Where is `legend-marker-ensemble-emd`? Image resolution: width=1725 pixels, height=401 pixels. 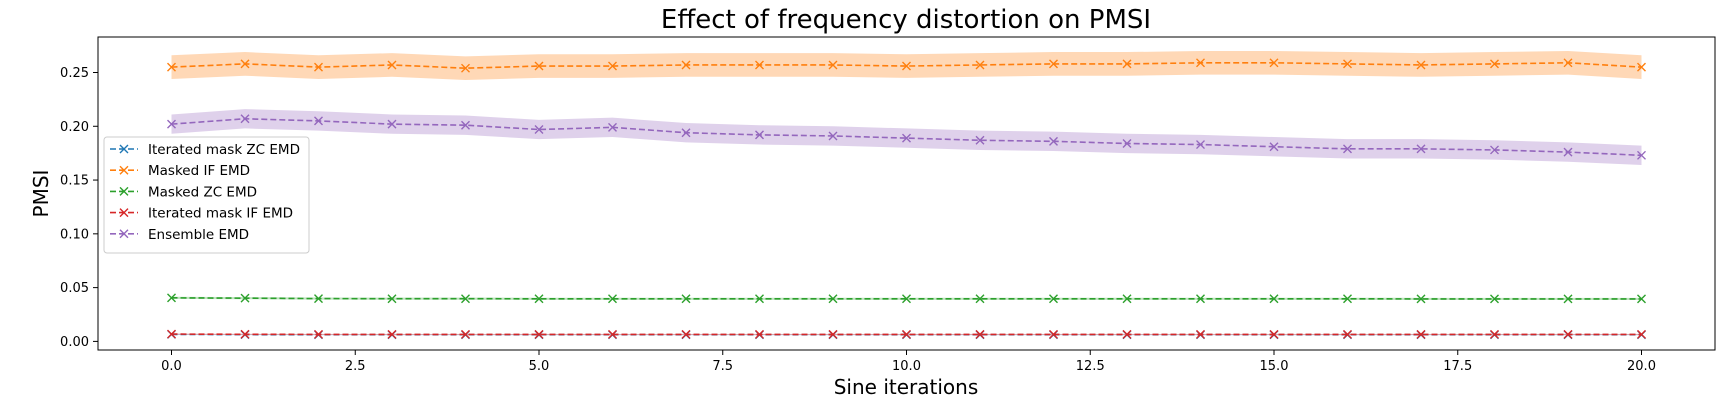
legend-marker-ensemble-emd is located at coordinates (124, 234).